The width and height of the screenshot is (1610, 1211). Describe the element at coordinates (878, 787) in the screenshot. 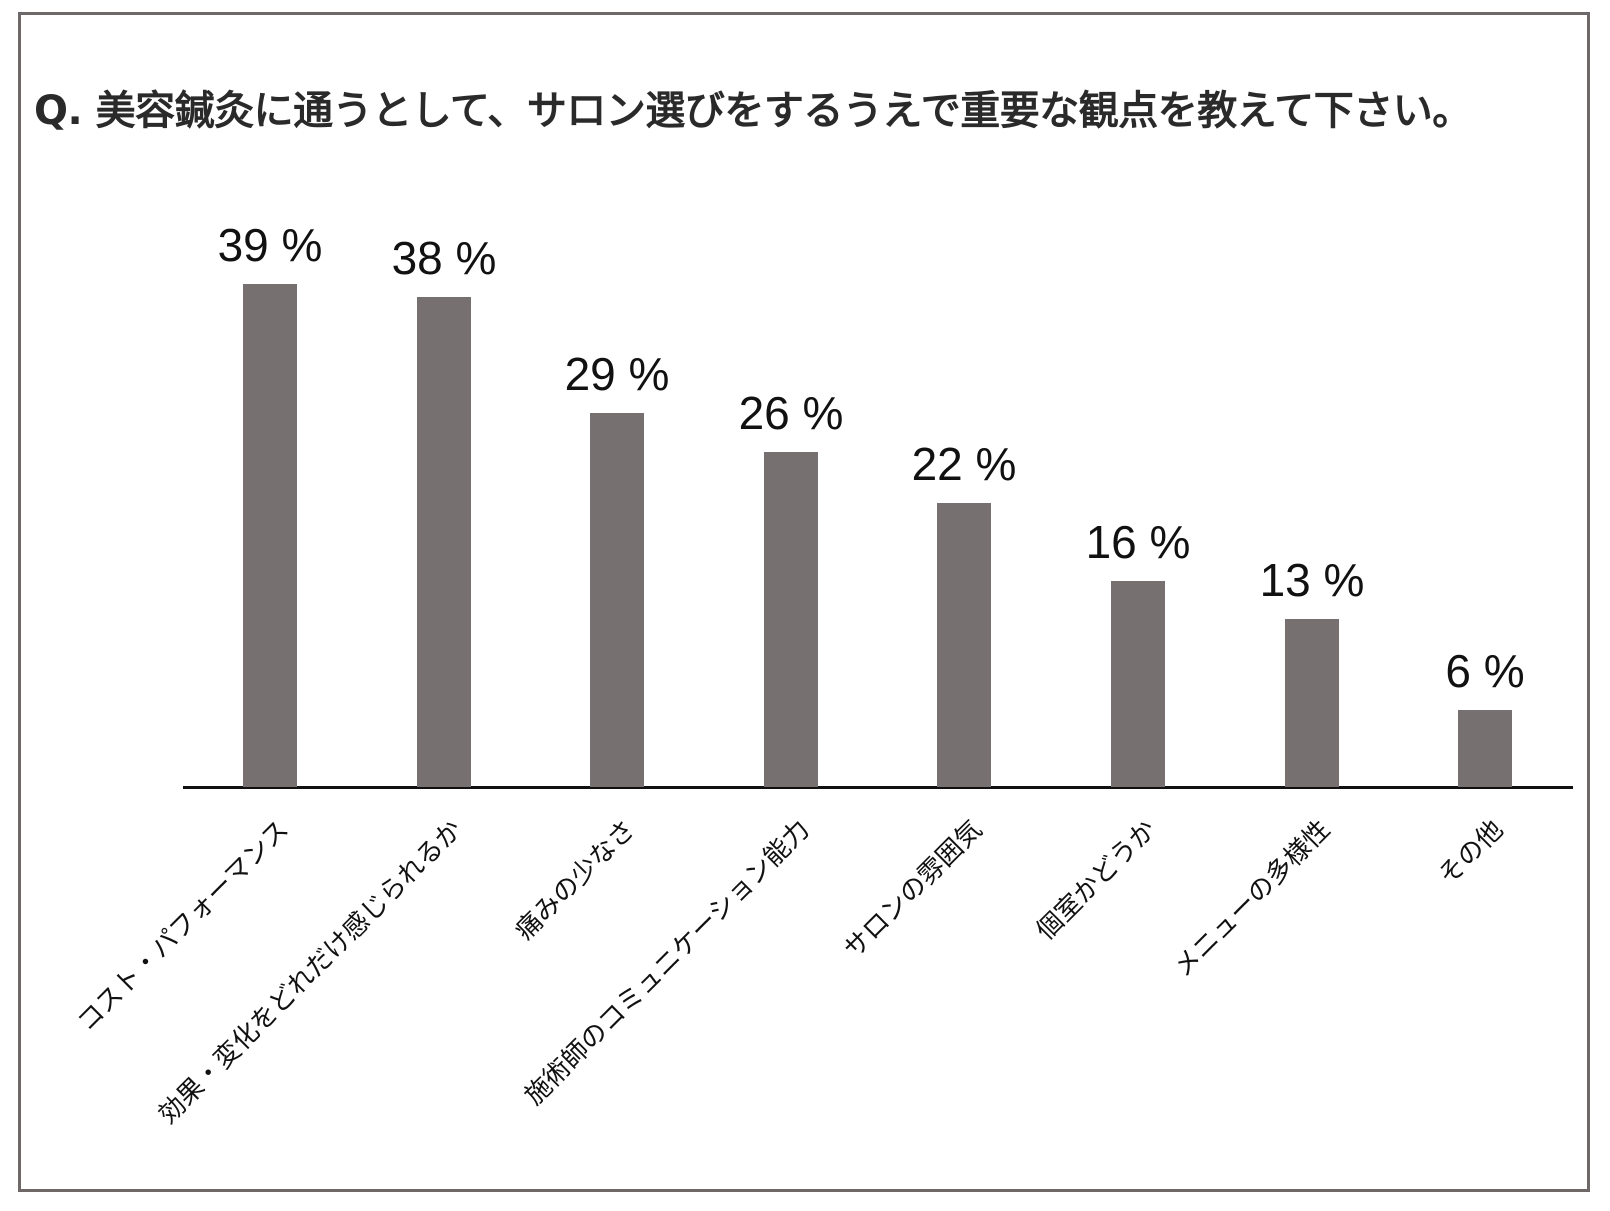

I see `x-axis-line` at that location.